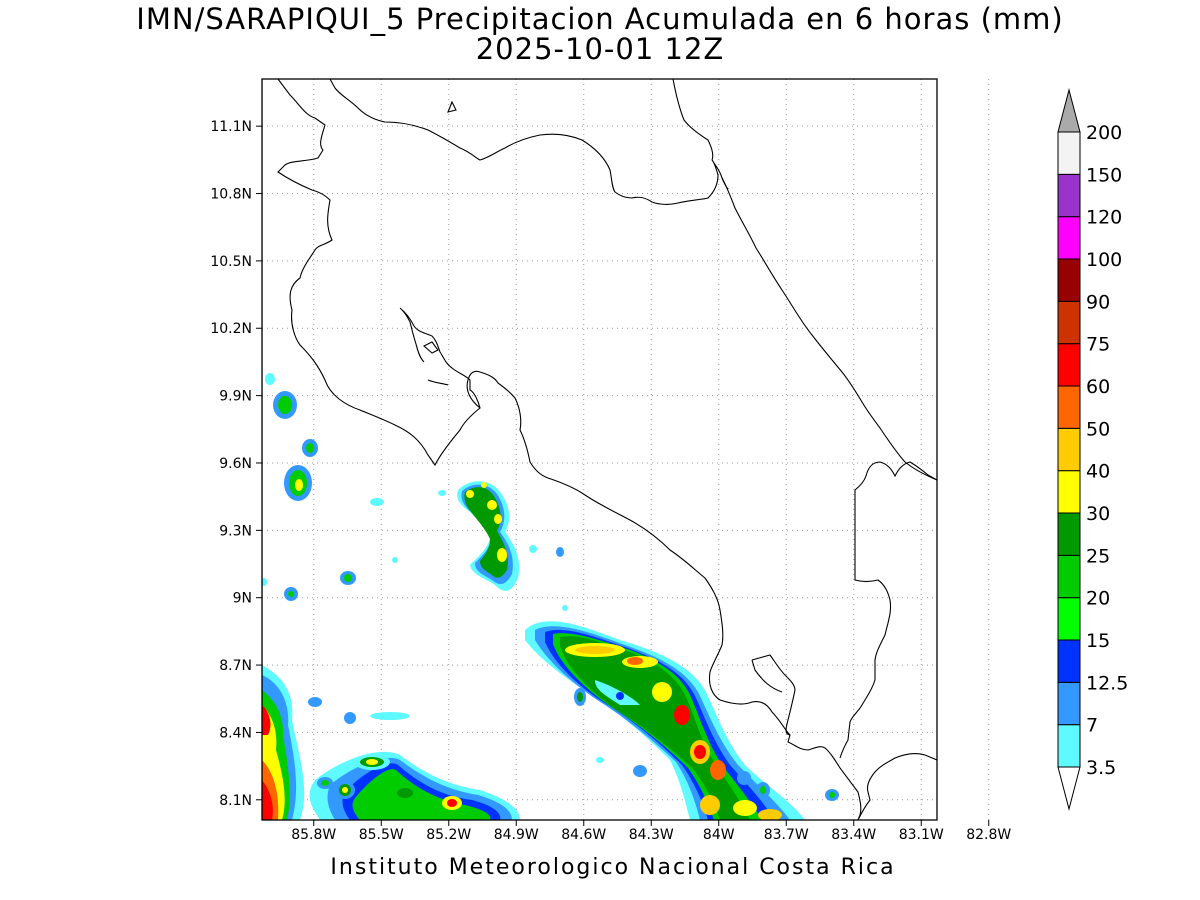  Describe the element at coordinates (1098, 556) in the screenshot. I see `colorbar-label: 25` at that location.